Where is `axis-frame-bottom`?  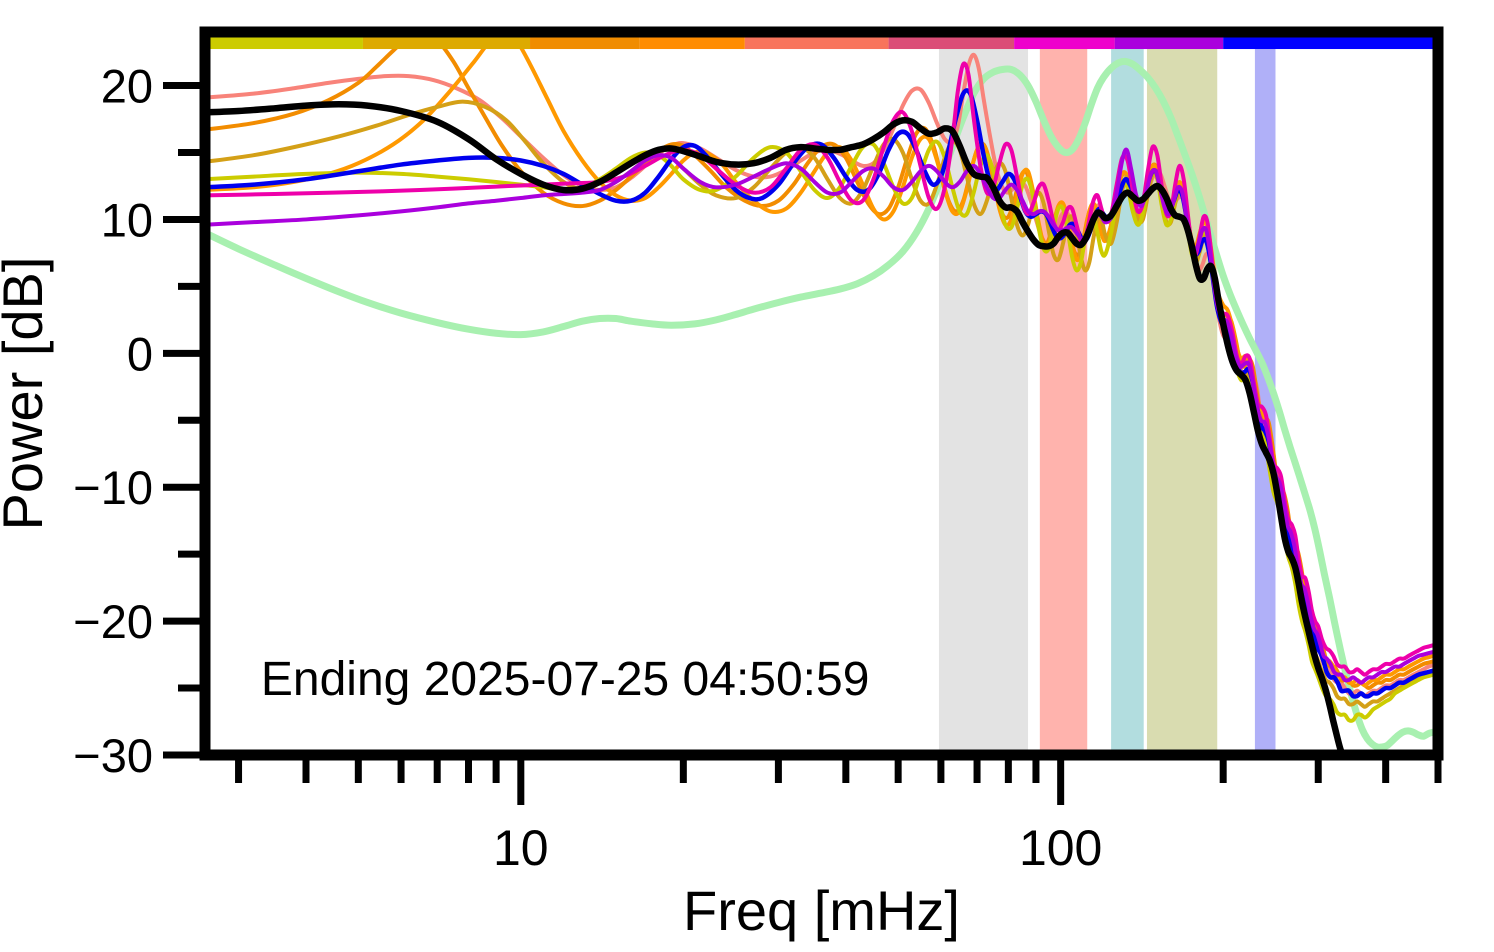
axis-frame-bottom is located at coordinates (821, 755).